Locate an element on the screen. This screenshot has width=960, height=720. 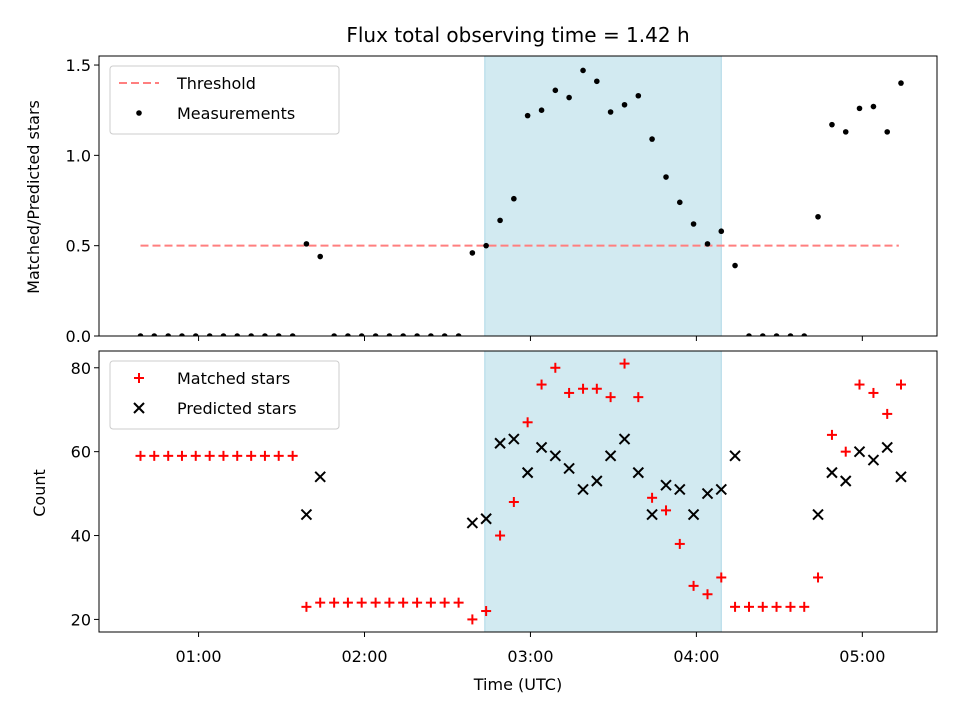
shaded-region is located at coordinates (603, 196).